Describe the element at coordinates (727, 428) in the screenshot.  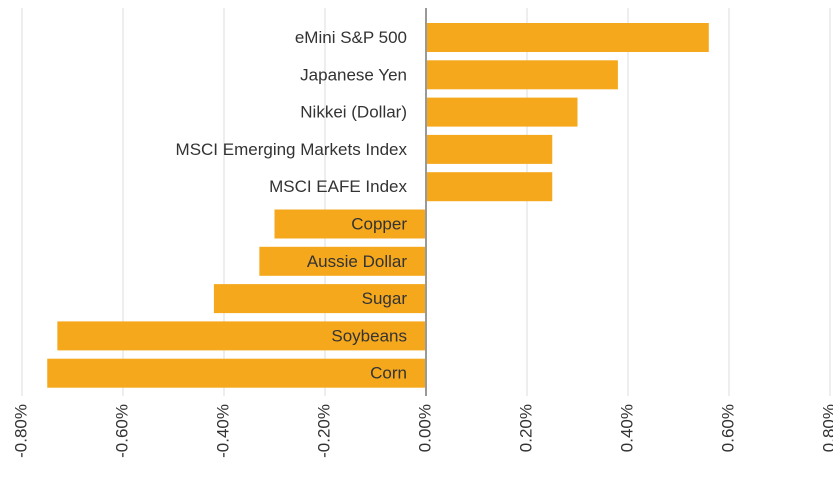
I see `x-tick-label: 0.60%` at that location.